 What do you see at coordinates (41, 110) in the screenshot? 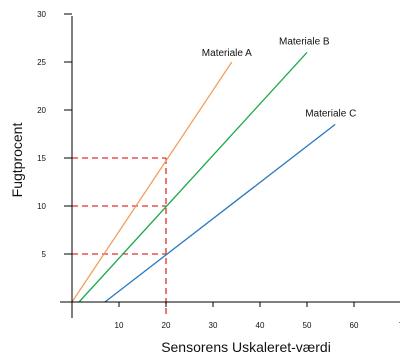
I see `y-tick-label: 20` at bounding box center [41, 110].